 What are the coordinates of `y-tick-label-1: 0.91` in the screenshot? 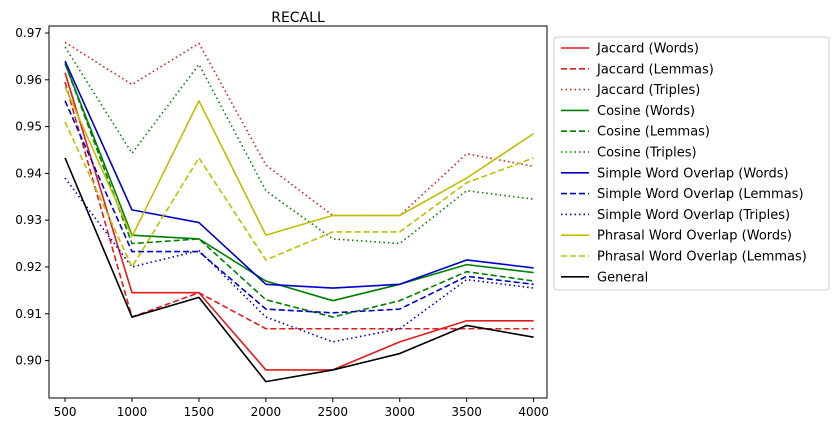 It's located at (28, 314).